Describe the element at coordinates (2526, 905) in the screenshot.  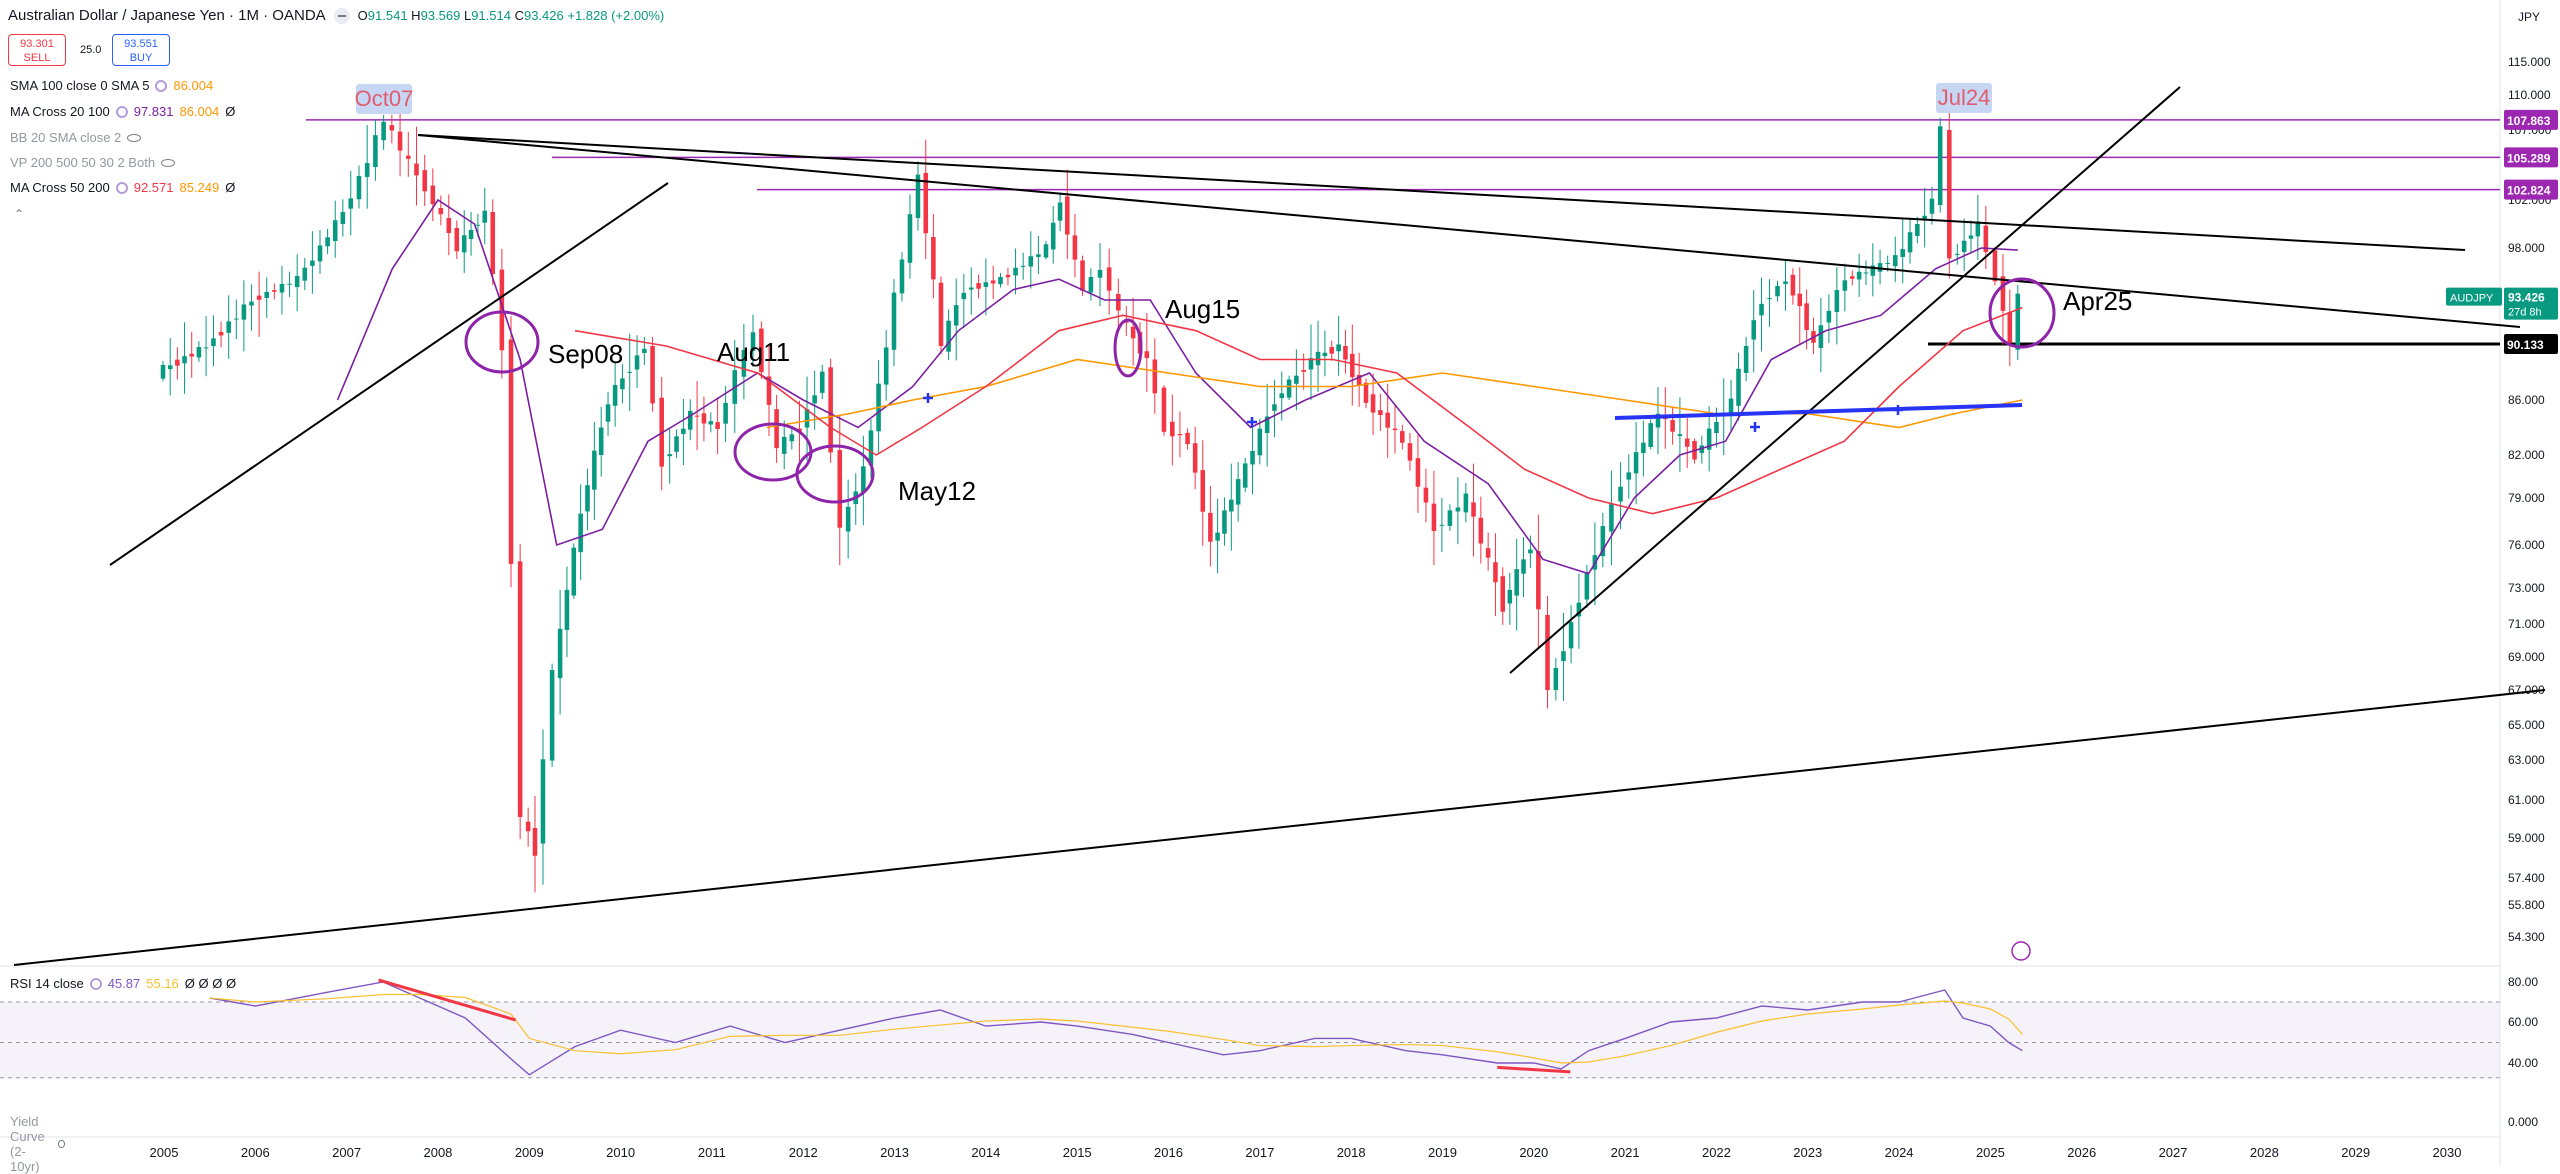
I see `price-tick-label: 55.800` at that location.